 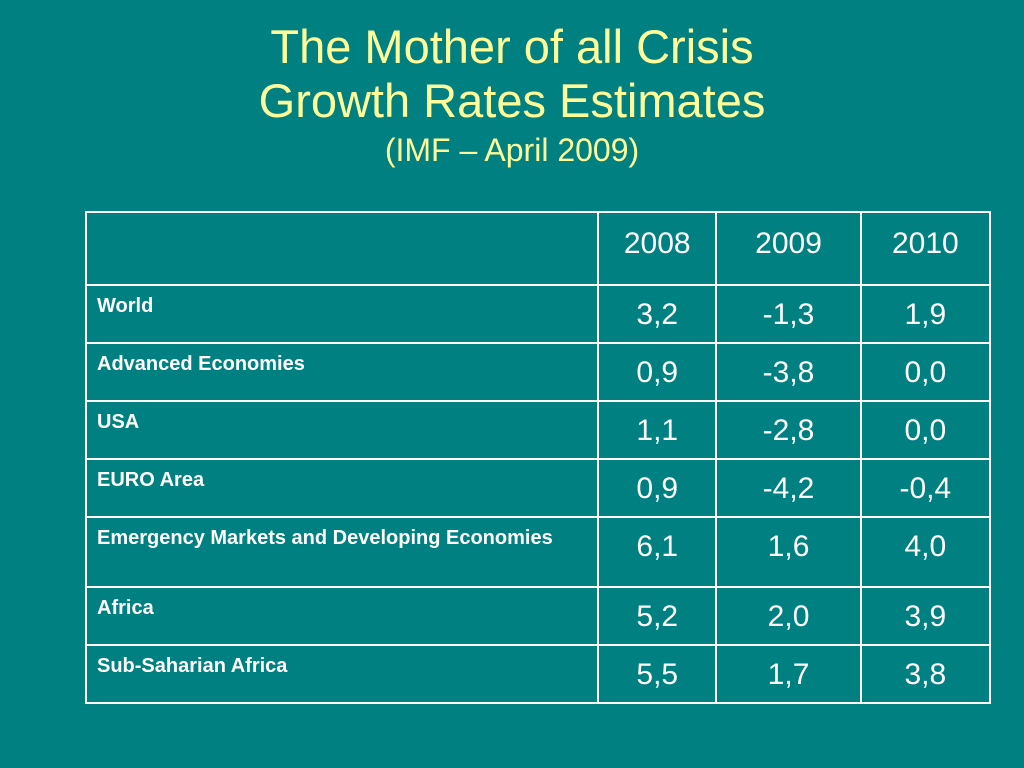 What do you see at coordinates (657, 674) in the screenshot?
I see `value-2008: 5,5` at bounding box center [657, 674].